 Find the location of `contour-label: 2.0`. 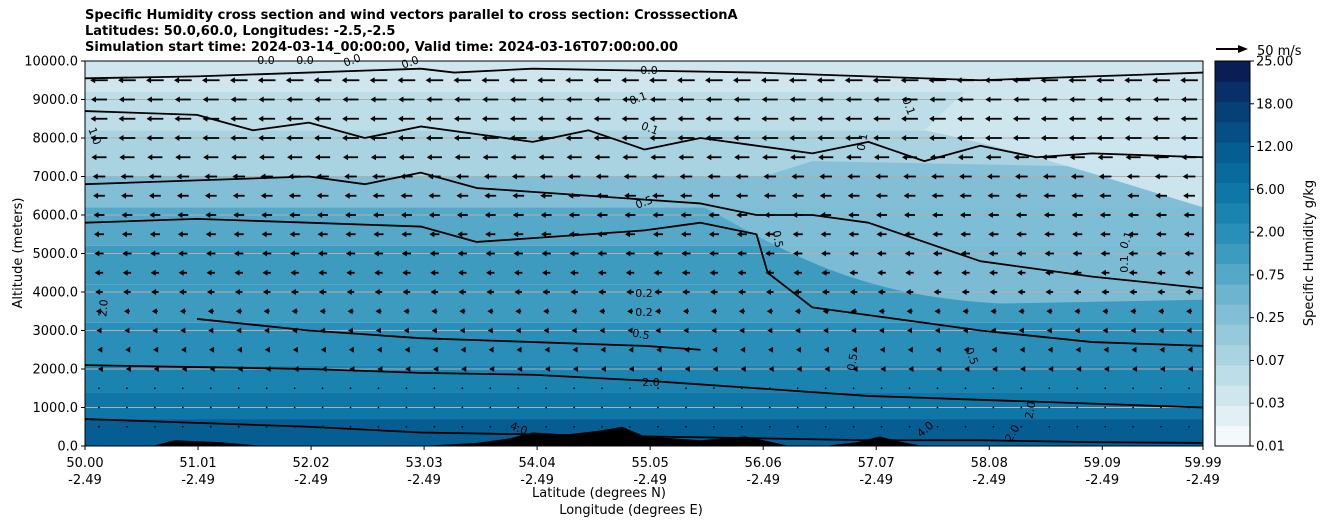

contour-label: 2.0 is located at coordinates (103, 308).